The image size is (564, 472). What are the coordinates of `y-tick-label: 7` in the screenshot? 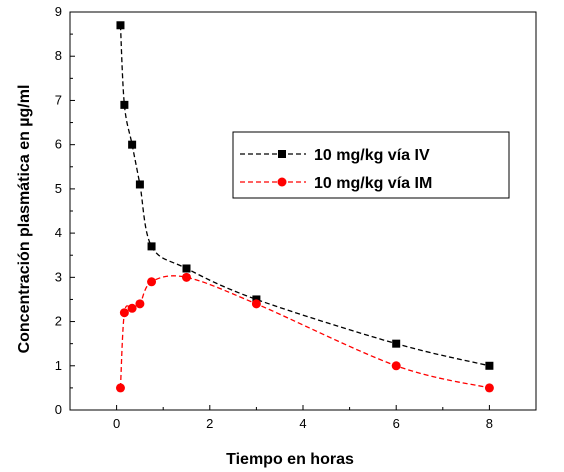 It's located at (58, 99).